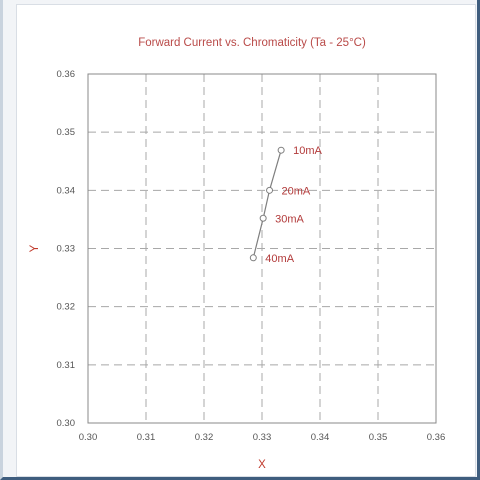 This screenshot has height=480, width=480. I want to click on data-label: 40mA, so click(279, 259).